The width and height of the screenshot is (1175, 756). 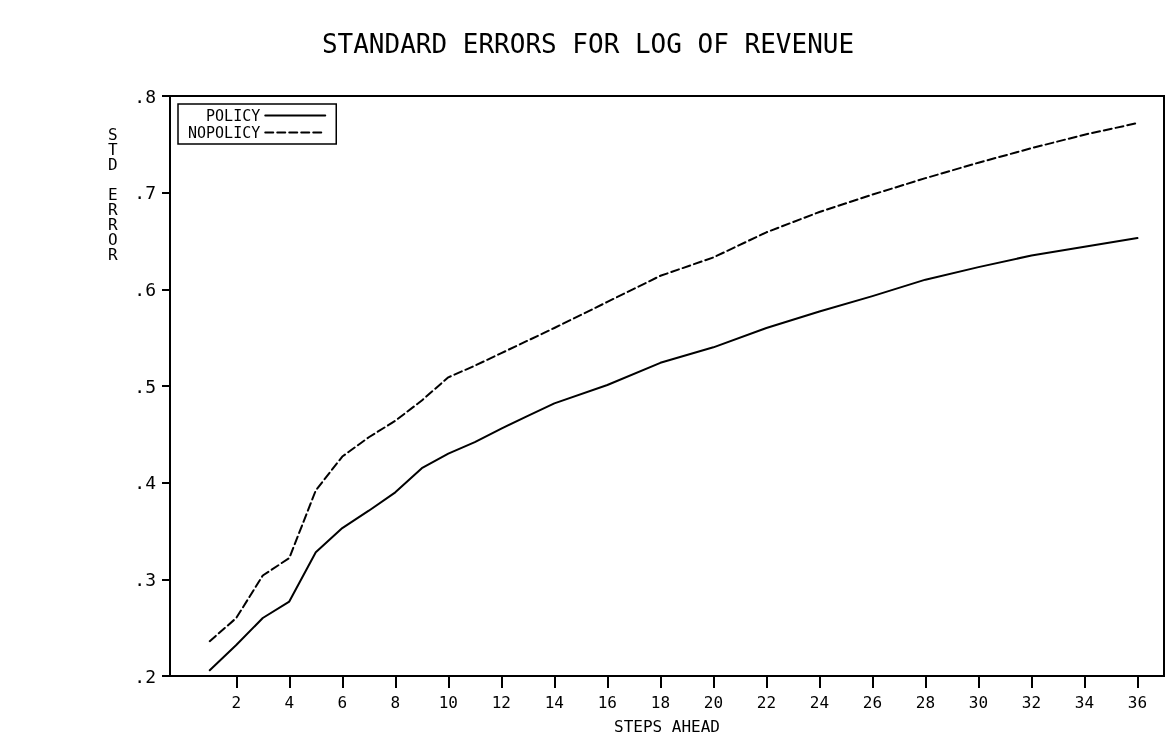 I want to click on x-tick-label: 18, so click(x=660, y=702).